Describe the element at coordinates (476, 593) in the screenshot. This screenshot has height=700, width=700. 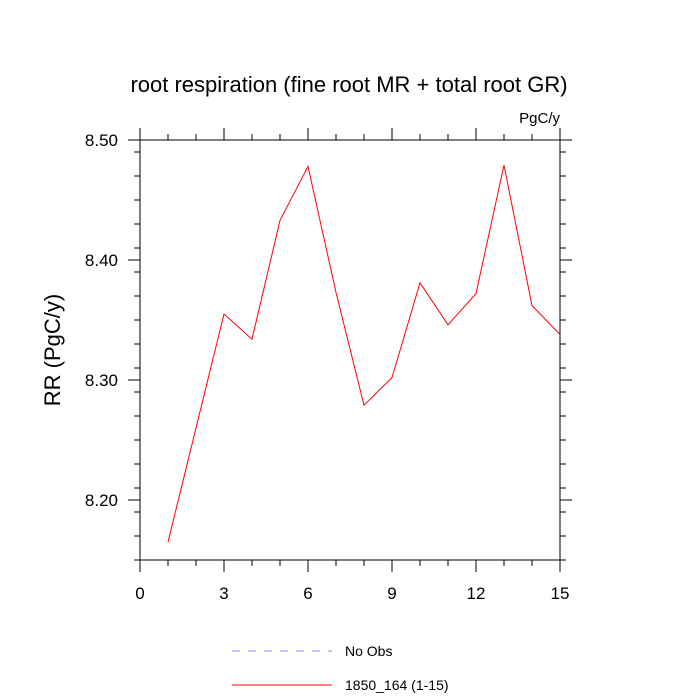
I see `x-tick-label: 12` at that location.